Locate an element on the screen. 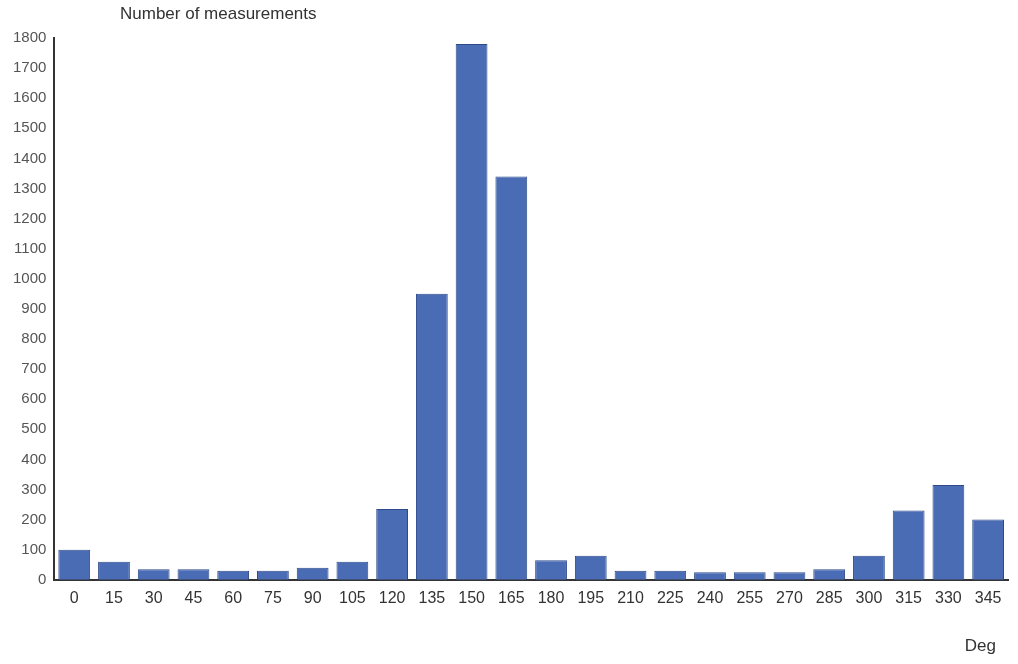 This screenshot has height=664, width=1018. y-tick-label: 1100 is located at coordinates (30, 247).